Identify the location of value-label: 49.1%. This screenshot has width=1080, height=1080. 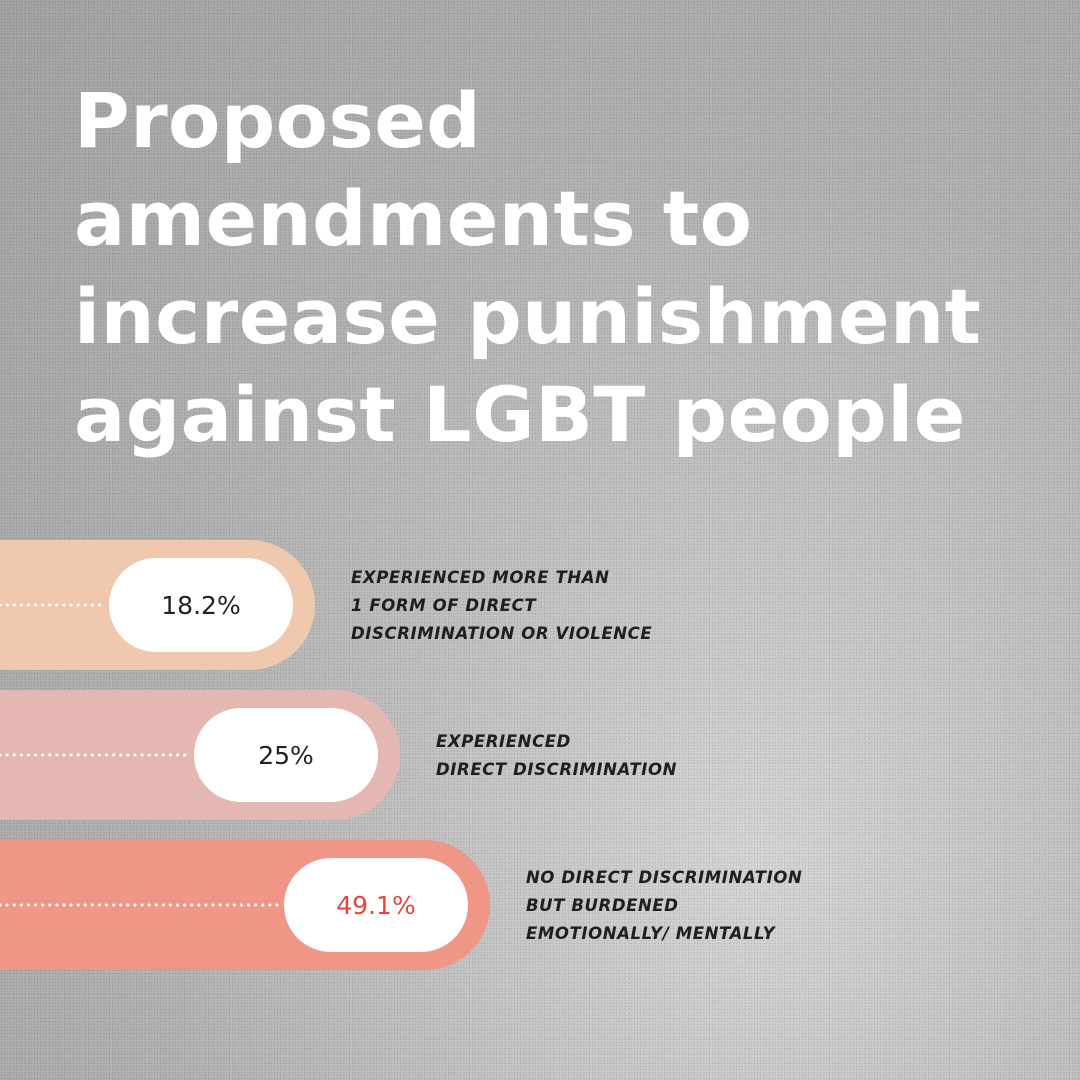
(375, 905).